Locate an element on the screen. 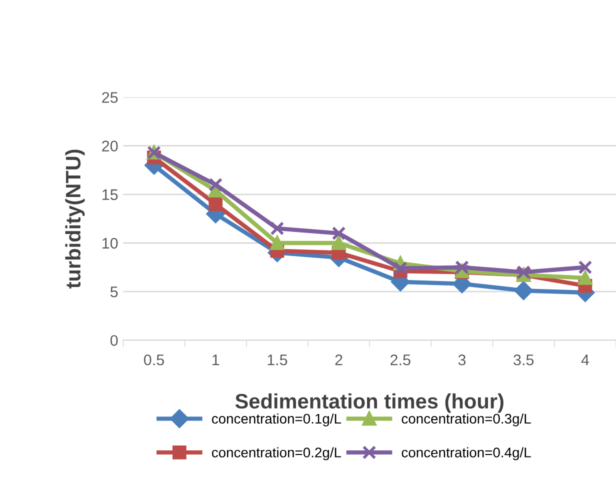 The image size is (616, 486). x-tick-label: 2 is located at coordinates (338, 360).